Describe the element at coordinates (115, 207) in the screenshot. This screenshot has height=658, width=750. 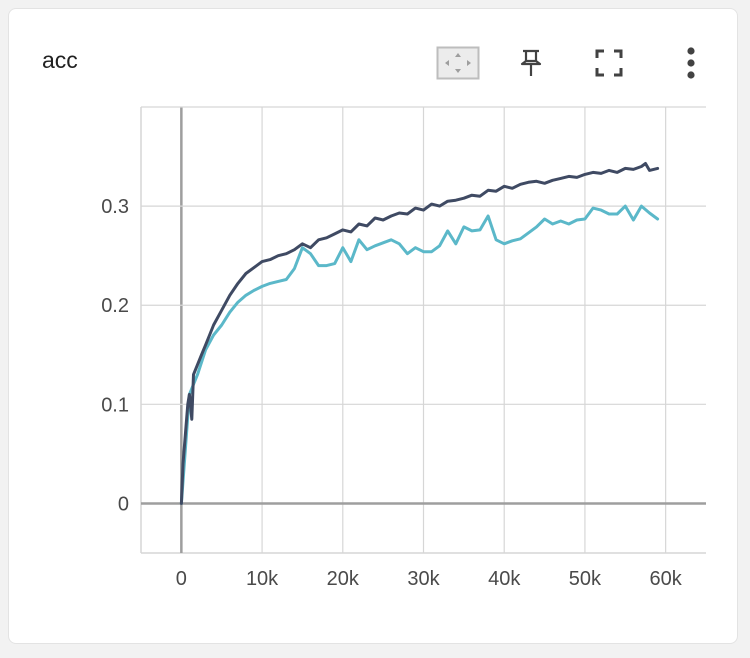
I see `y-tick-label: 0.3` at that location.